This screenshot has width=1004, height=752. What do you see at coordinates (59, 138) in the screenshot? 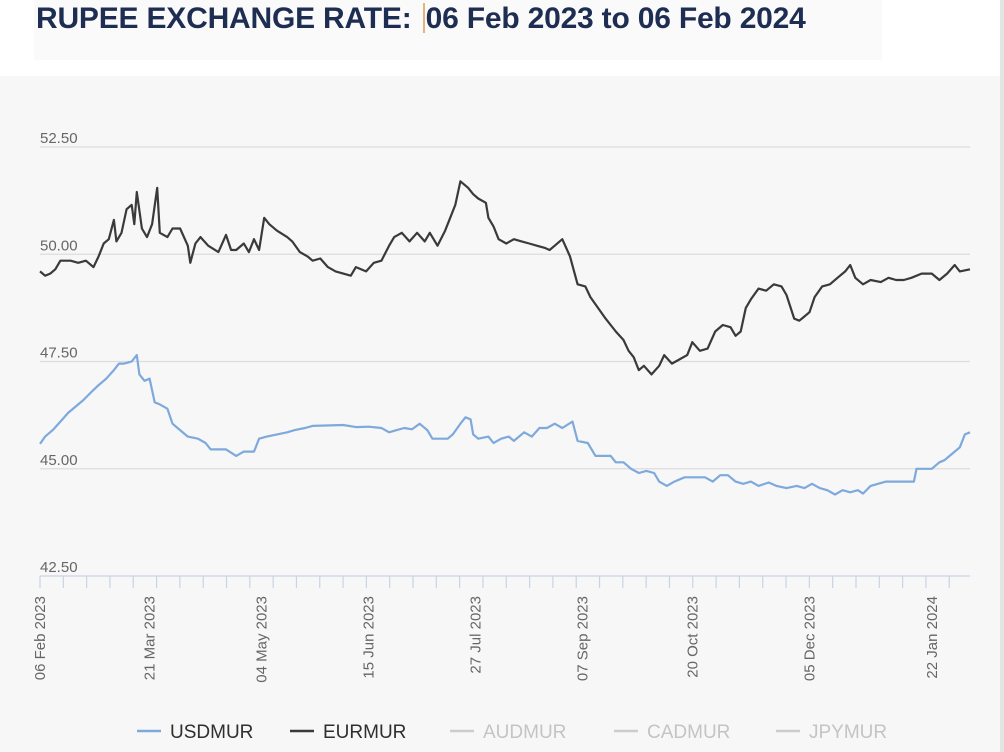
I see `y-tick-label: 52.50` at bounding box center [59, 138].